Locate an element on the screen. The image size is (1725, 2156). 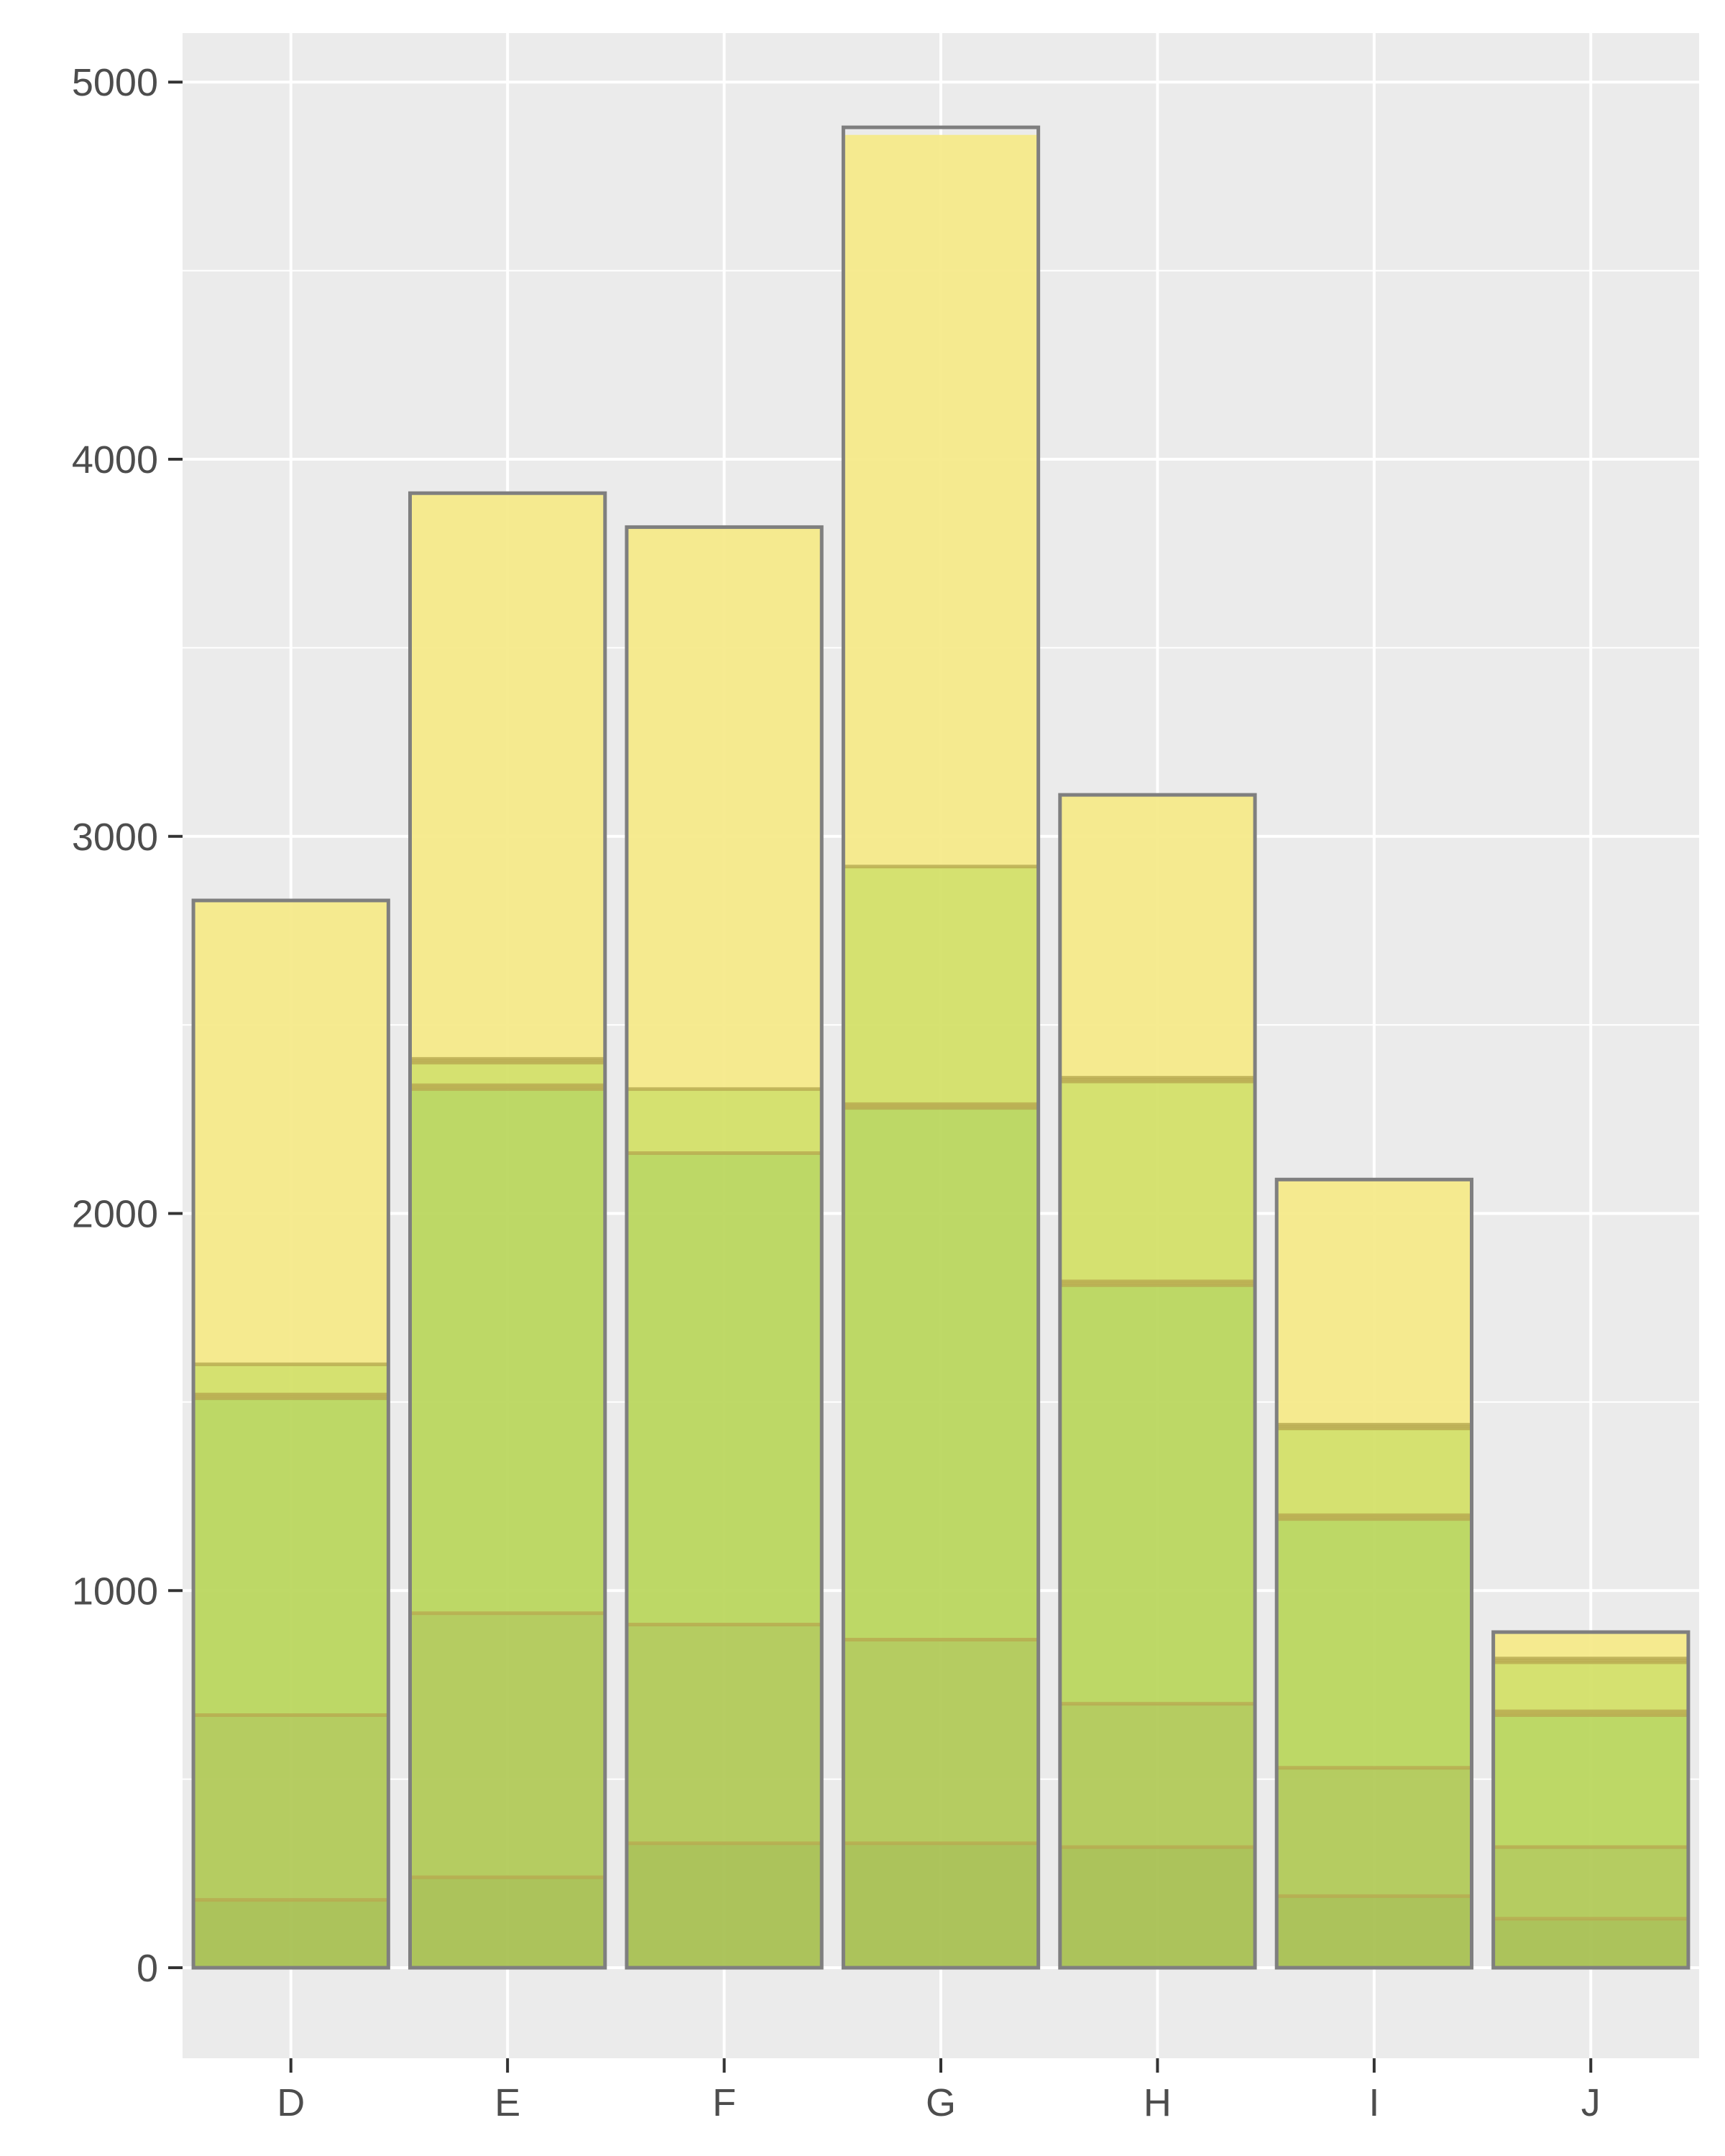
y-tick-label: 0 is located at coordinates (147, 1969).